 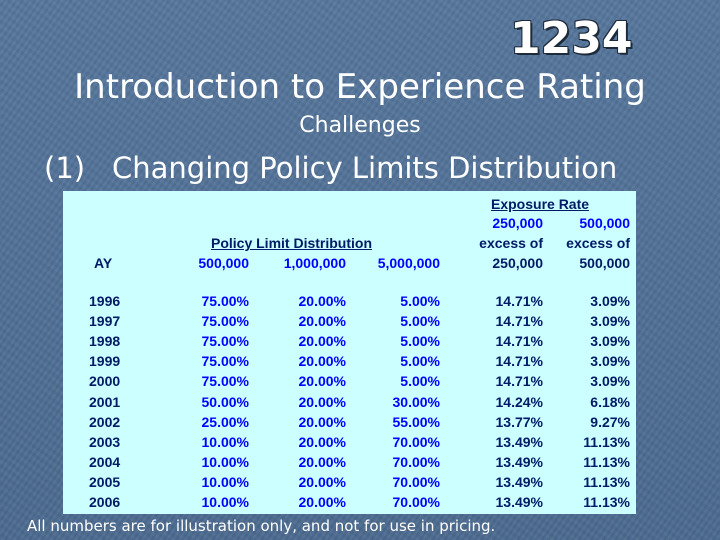 I want to click on policy-limit-distribution-header: Policy Limit Distribution, so click(x=292, y=243).